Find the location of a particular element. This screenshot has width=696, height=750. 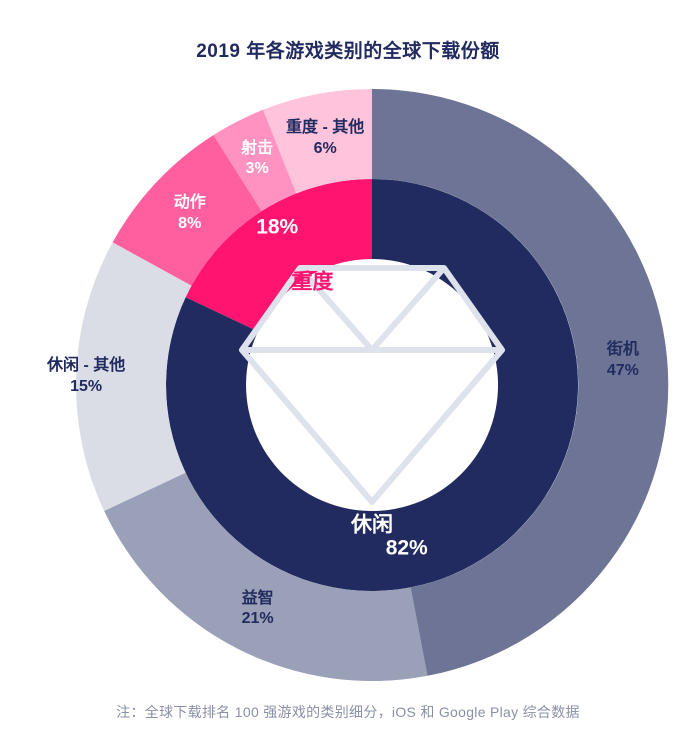

diamond-gem-icon is located at coordinates (372, 385).